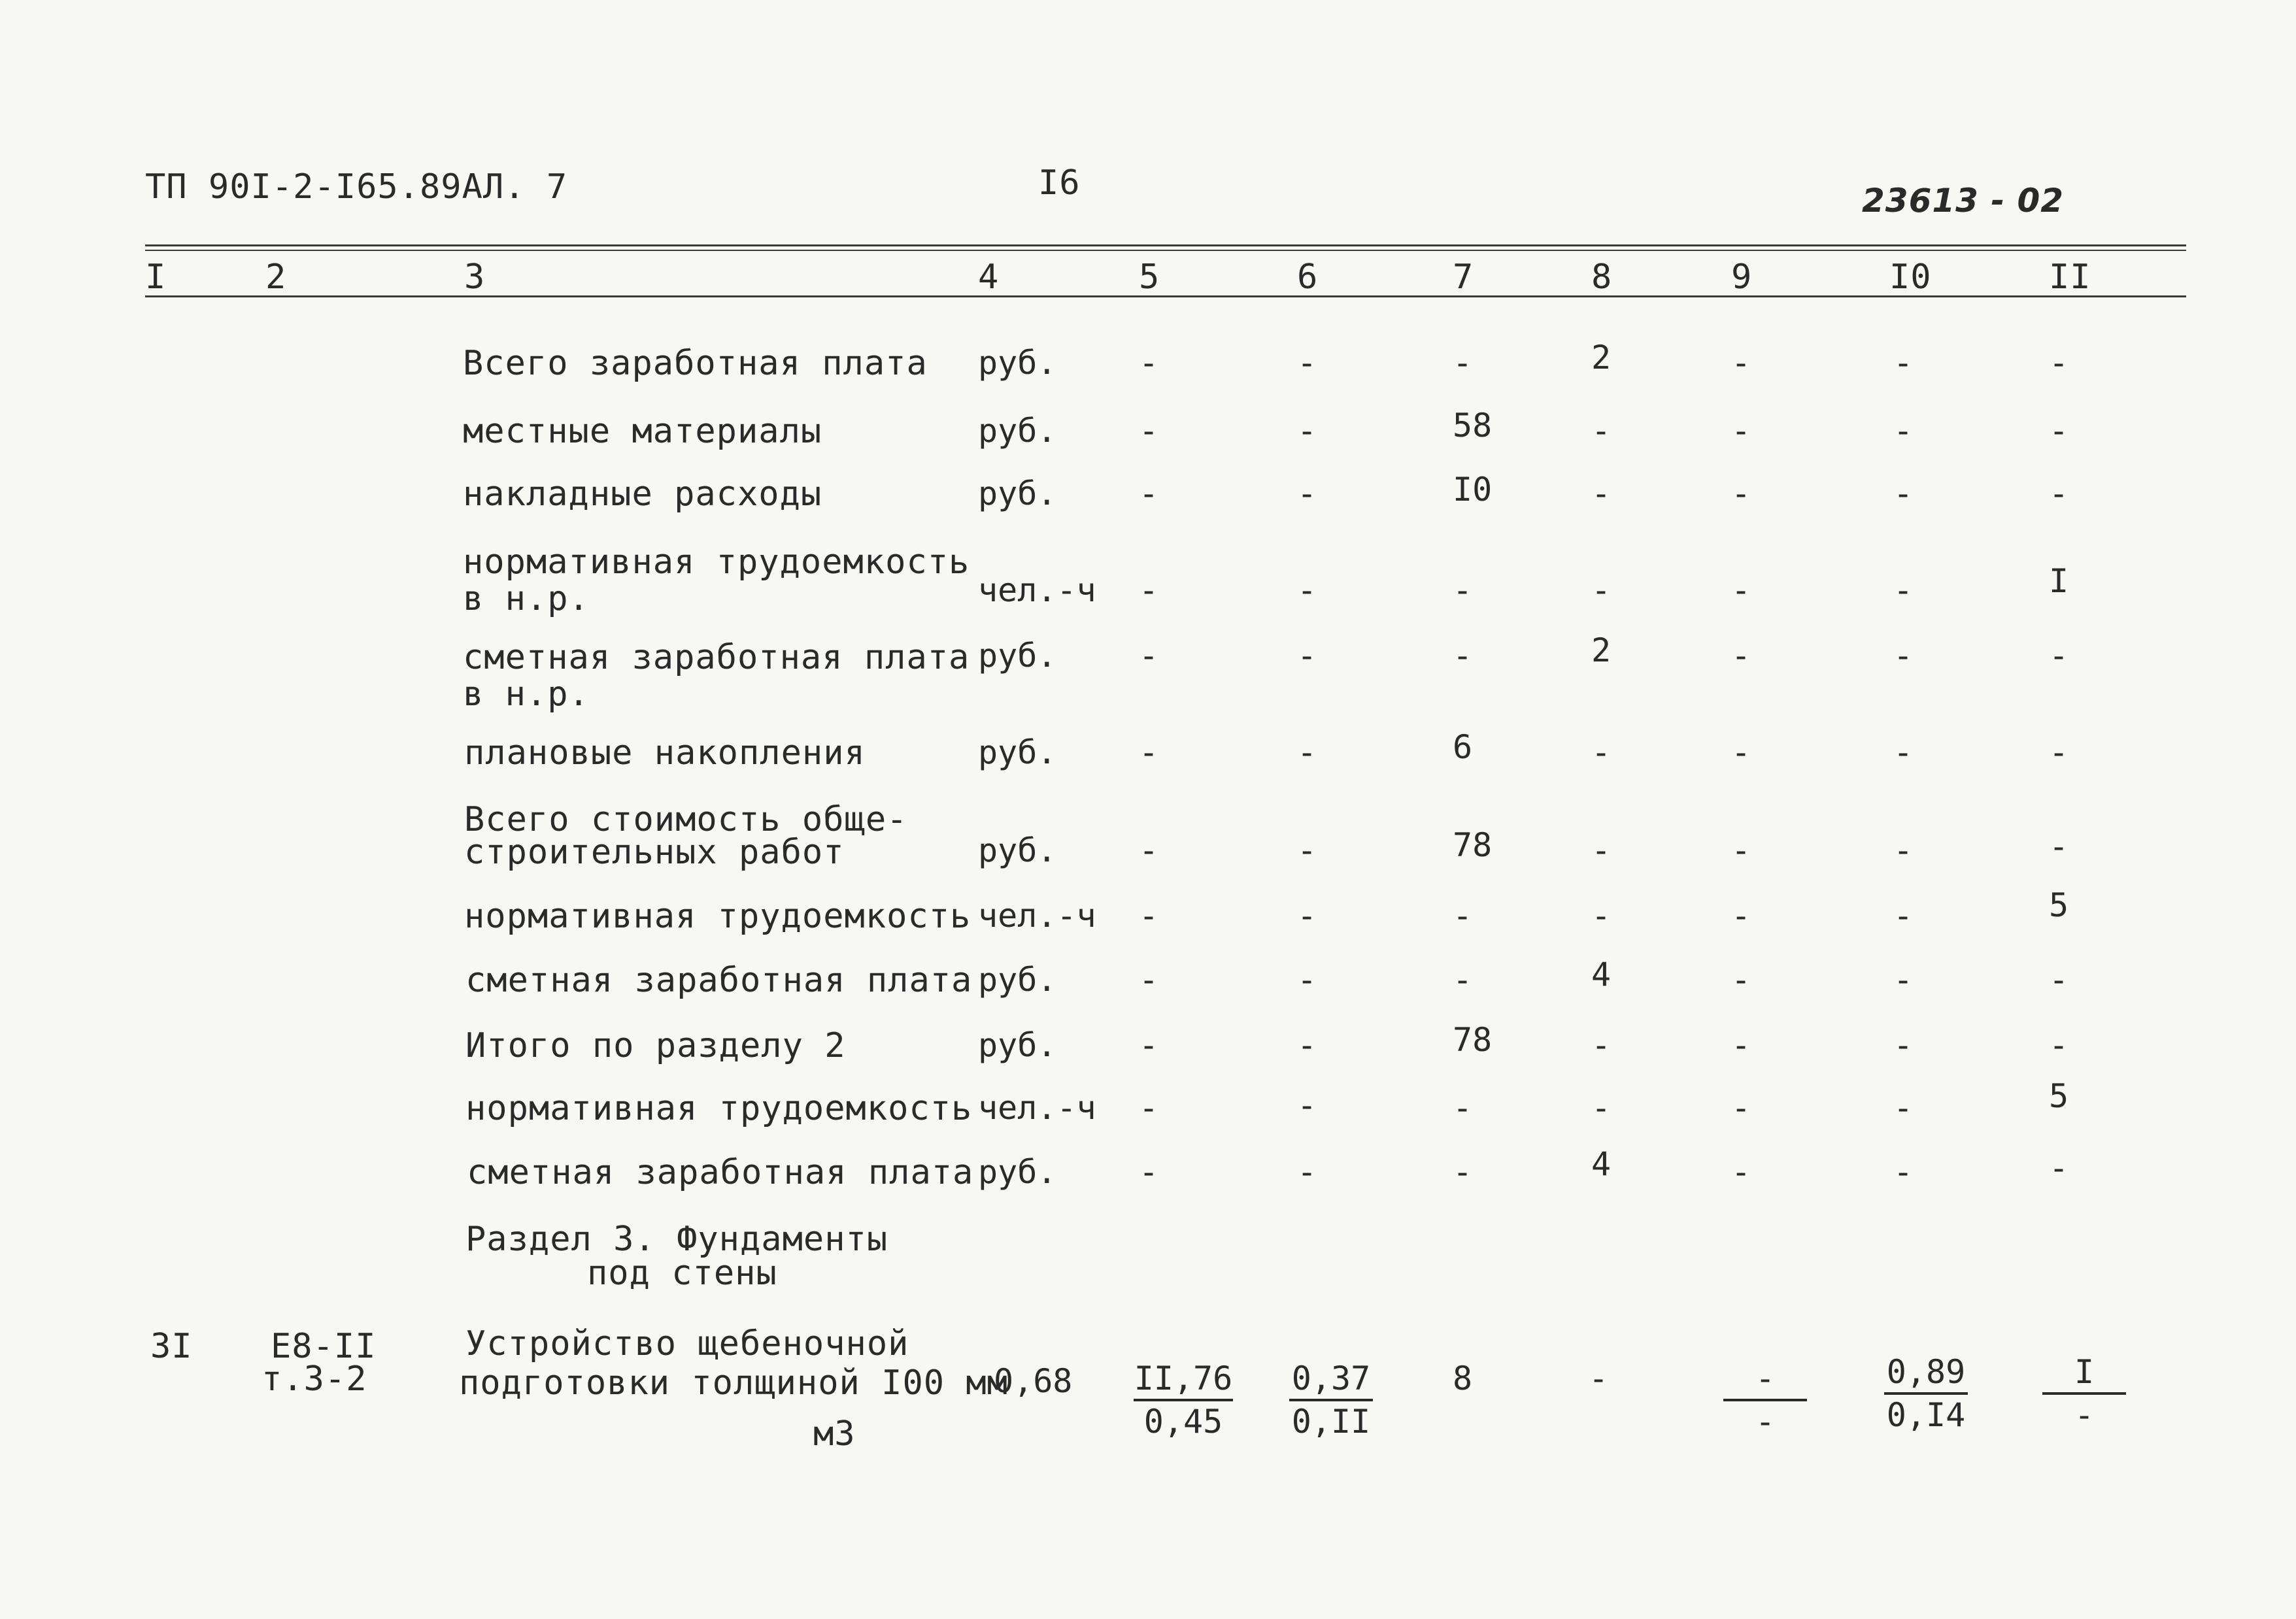  What do you see at coordinates (733, 1383) in the screenshot?
I see `item-description-continuation: подготовки толщиной I00 мм` at bounding box center [733, 1383].